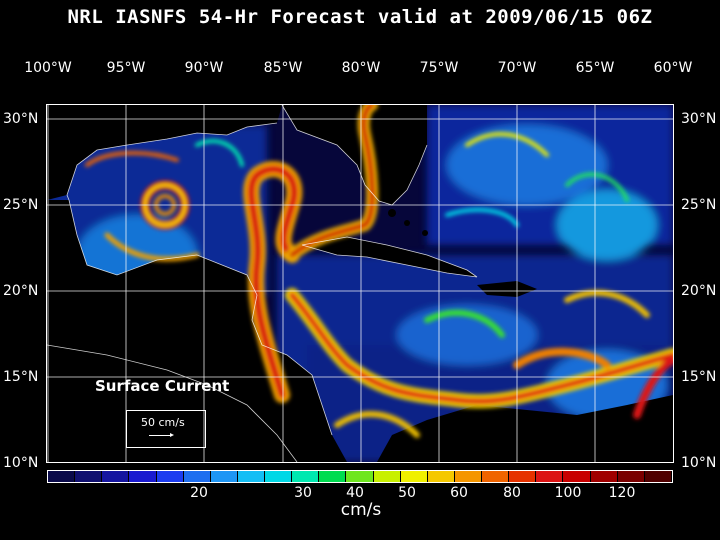  What do you see at coordinates (162, 386) in the screenshot?
I see `map-label: Surface Current` at bounding box center [162, 386].